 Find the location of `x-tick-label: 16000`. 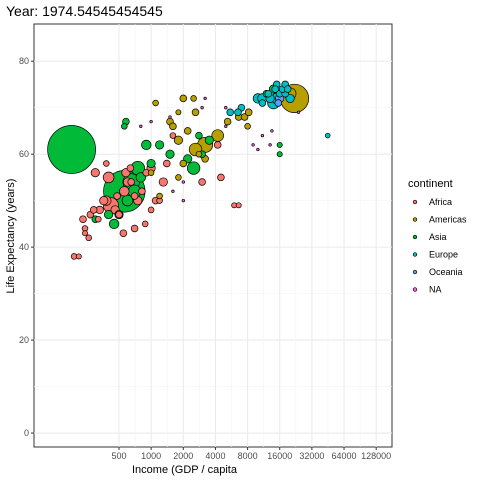

x-tick-label: 16000 is located at coordinates (279, 456).